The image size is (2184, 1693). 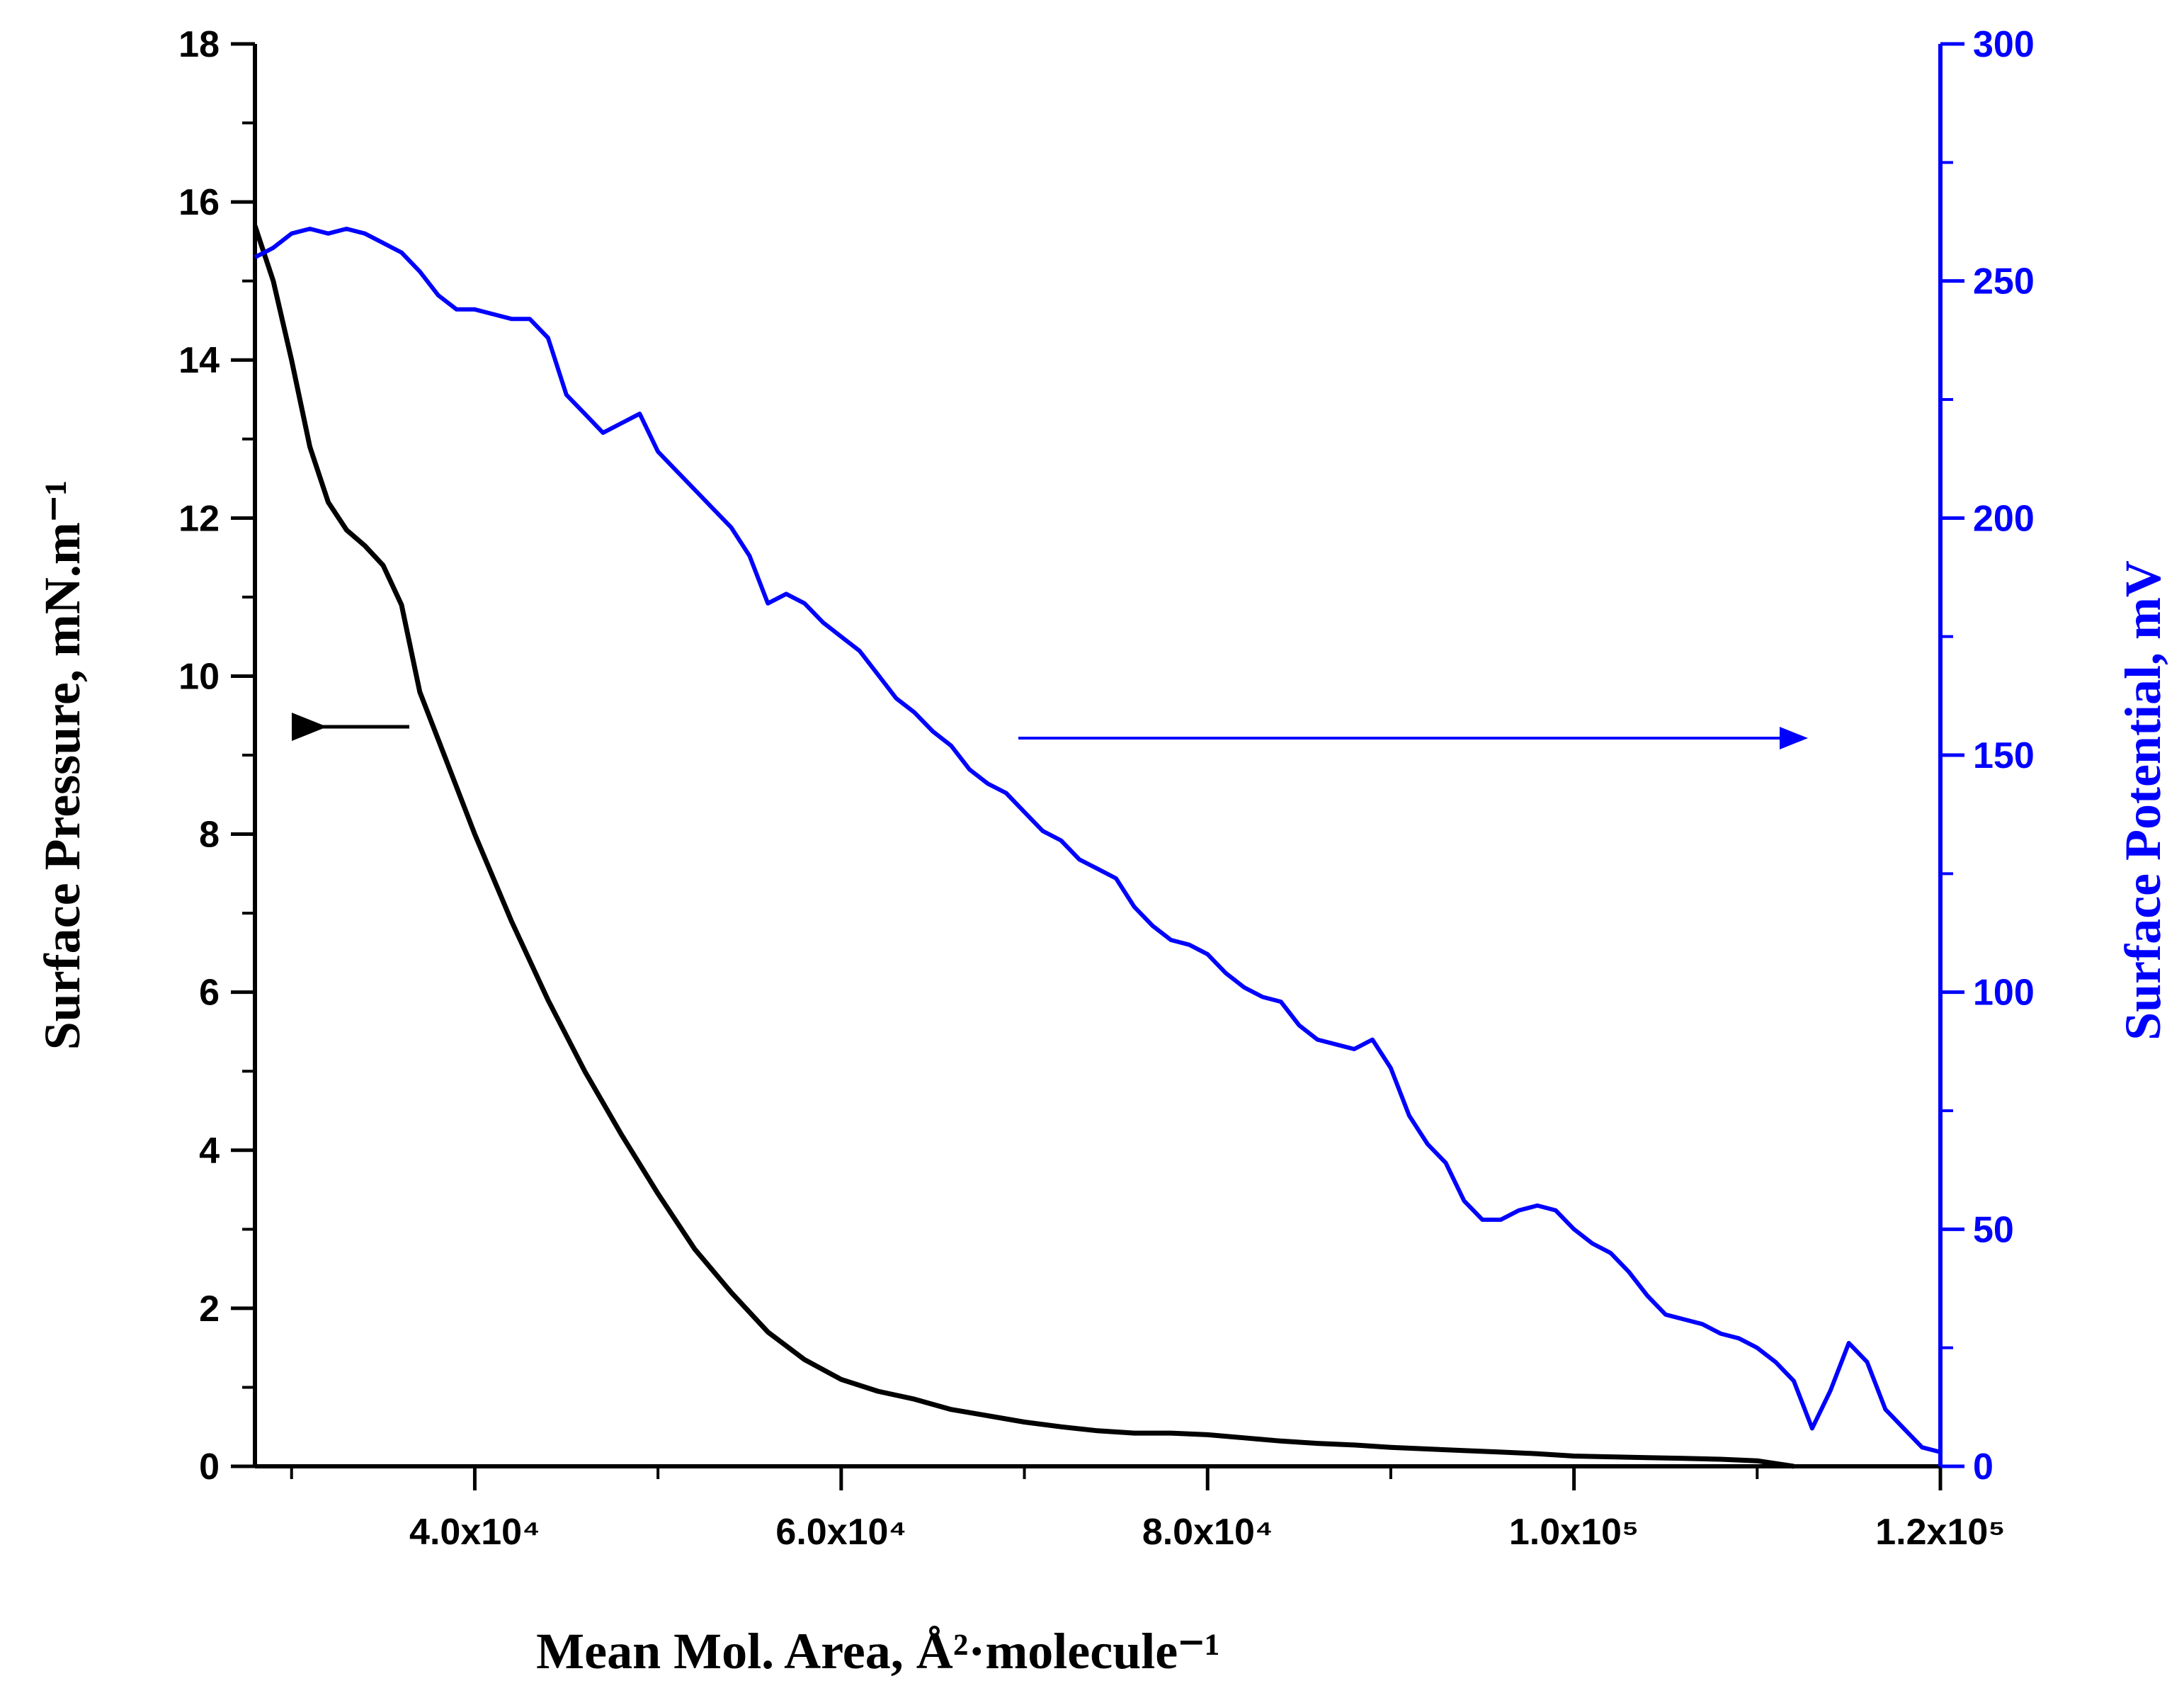 What do you see at coordinates (209, 993) in the screenshot?
I see `y-left-tick-label: 6` at bounding box center [209, 993].